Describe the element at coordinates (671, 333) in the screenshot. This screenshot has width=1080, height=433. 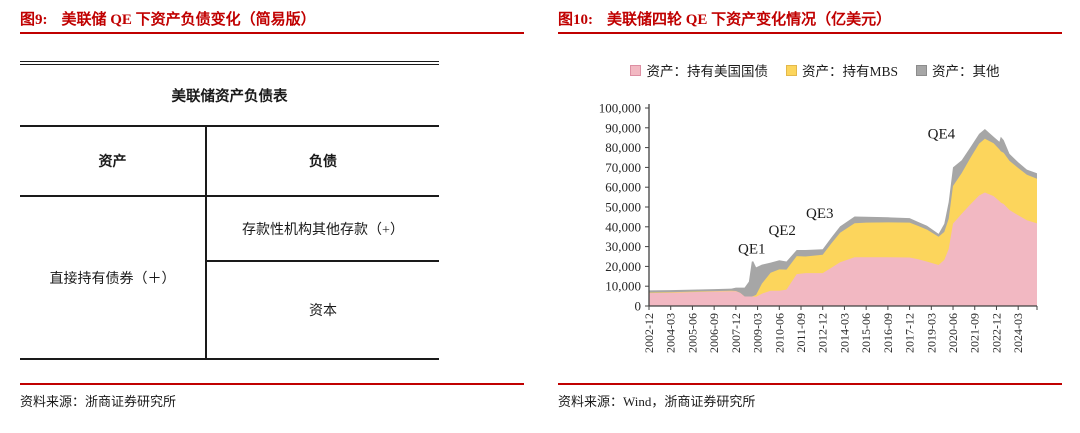
I see `x-tick-label: 2004-03` at that location.